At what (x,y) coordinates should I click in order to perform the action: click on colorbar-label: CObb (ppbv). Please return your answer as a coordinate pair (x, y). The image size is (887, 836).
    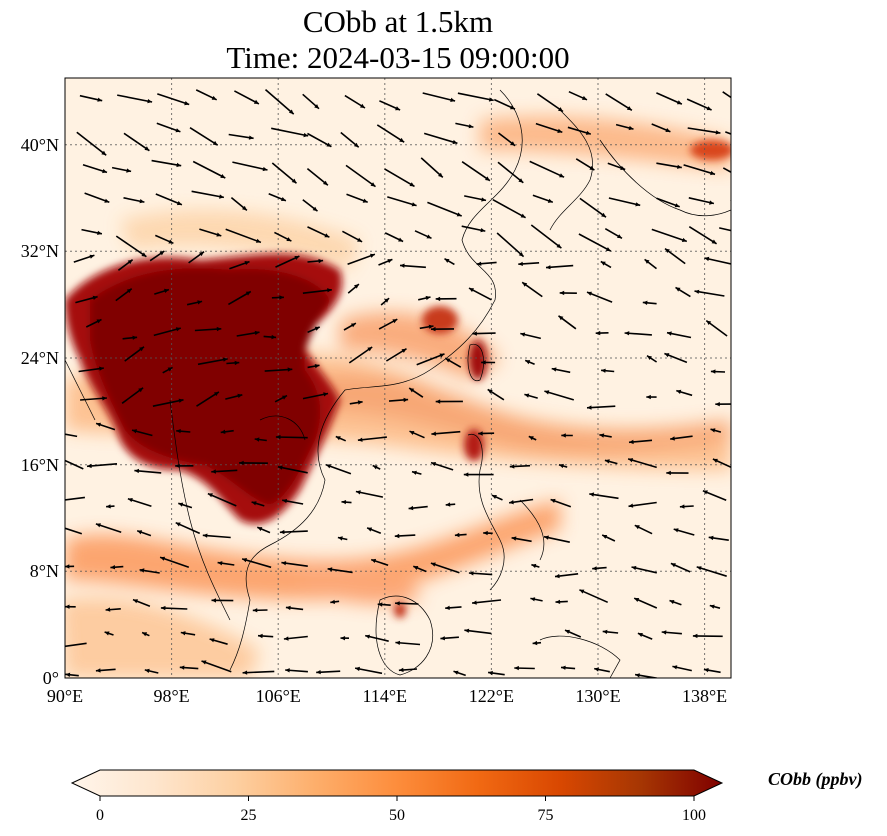
    Looking at the image, I should click on (815, 779).